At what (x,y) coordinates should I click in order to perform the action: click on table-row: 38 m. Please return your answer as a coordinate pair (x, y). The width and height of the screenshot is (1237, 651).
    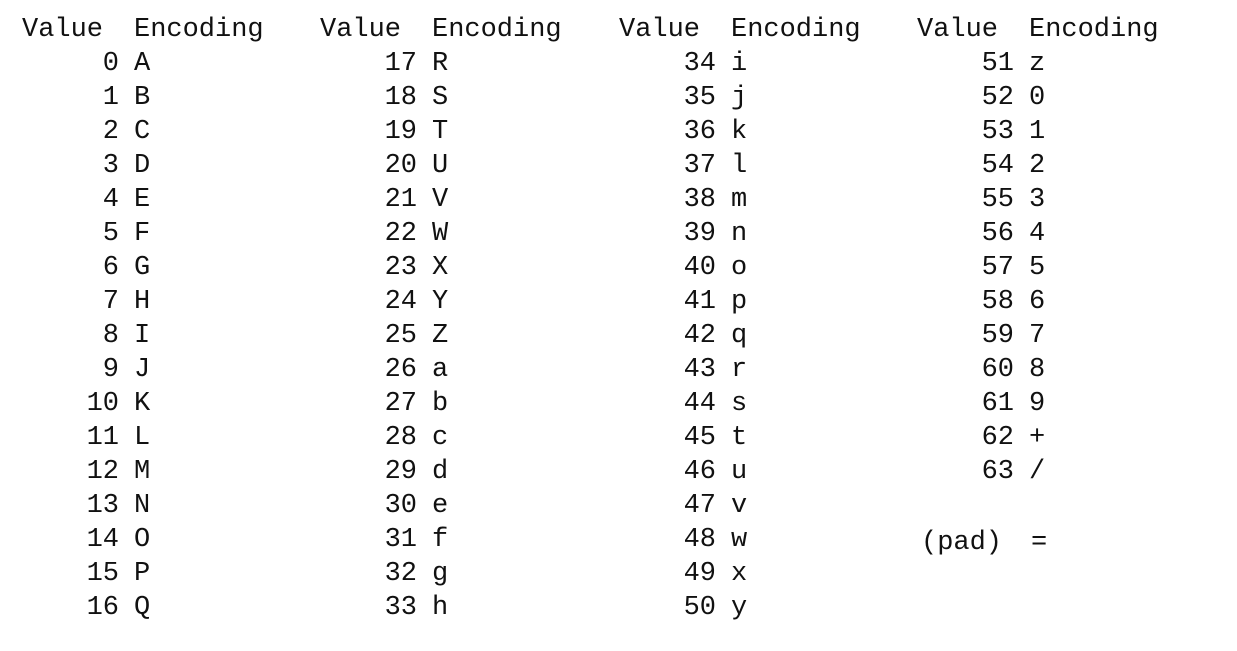
    Looking at the image, I should click on (740, 200).